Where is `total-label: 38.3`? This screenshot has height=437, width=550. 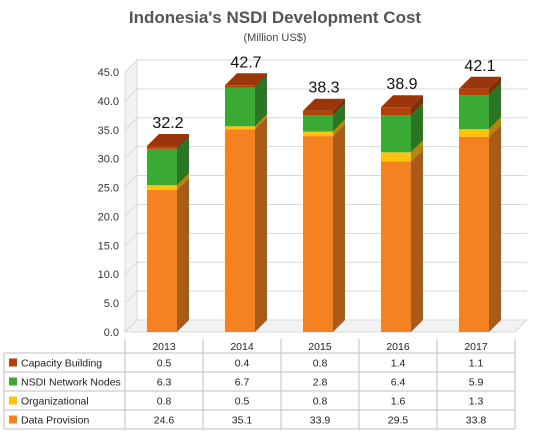 total-label: 38.3 is located at coordinates (323, 88).